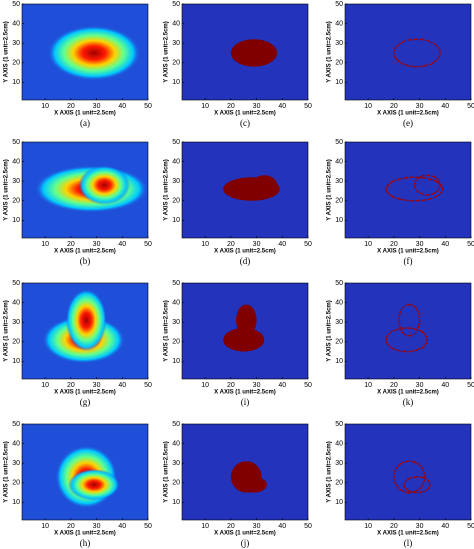 The width and height of the screenshot is (474, 549). I want to click on panel-caption: (g), so click(85, 402).